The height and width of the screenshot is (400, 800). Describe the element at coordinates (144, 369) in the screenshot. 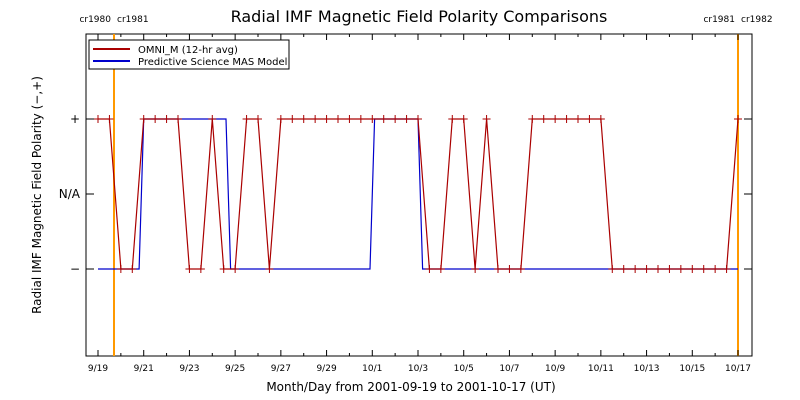

I see `x-tick-label-1: 9/21` at that location.